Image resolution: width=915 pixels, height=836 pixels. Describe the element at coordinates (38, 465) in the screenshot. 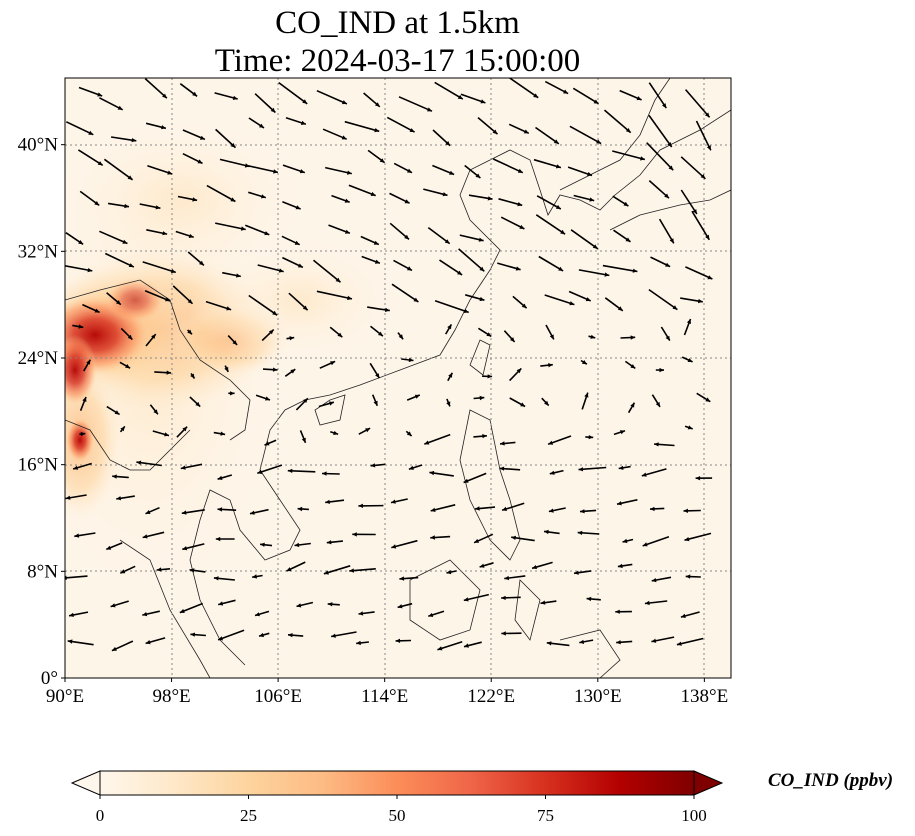

I see `lat-tick-label: 16°N` at that location.